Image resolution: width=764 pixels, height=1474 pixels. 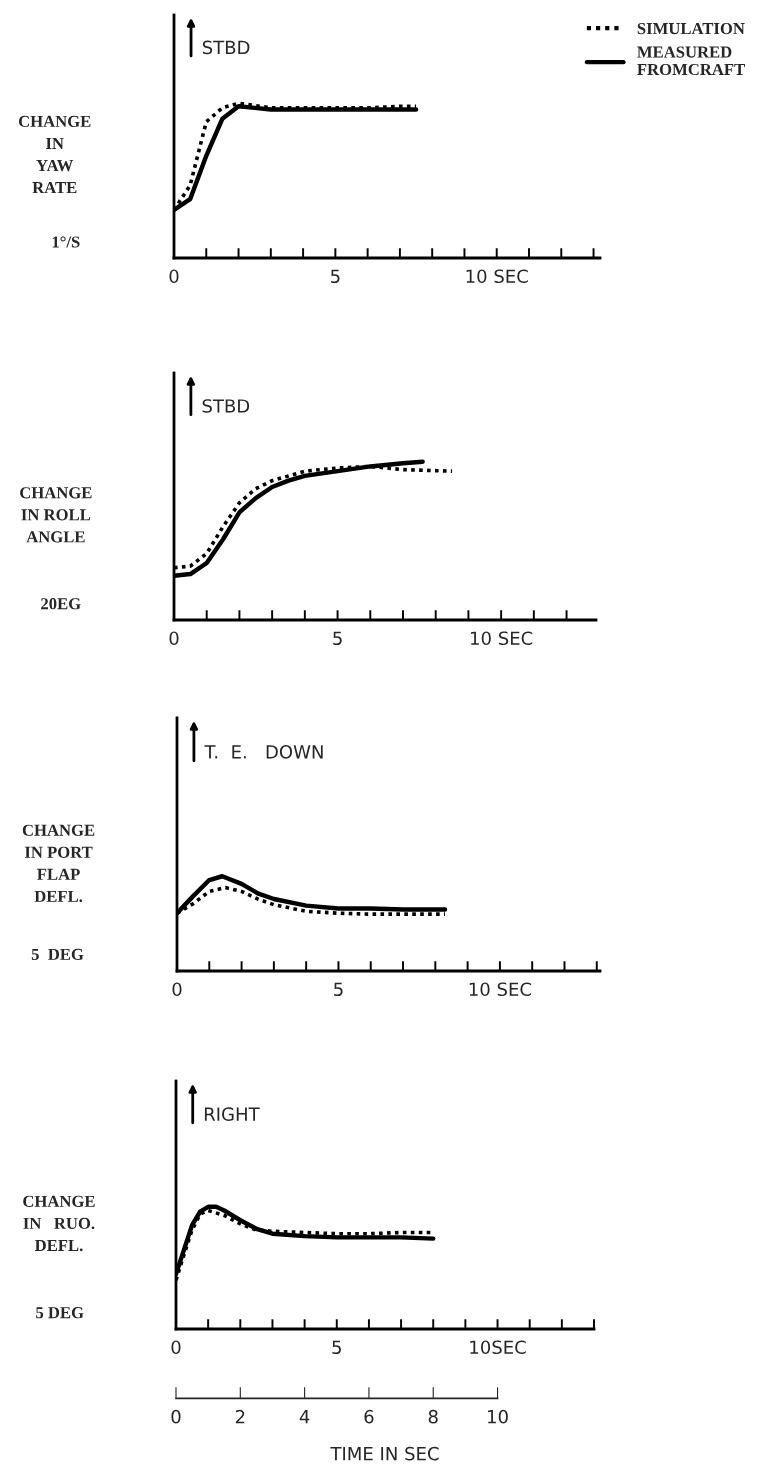 What do you see at coordinates (176, 1416) in the screenshot?
I see `x2-tick-label: 0` at bounding box center [176, 1416].